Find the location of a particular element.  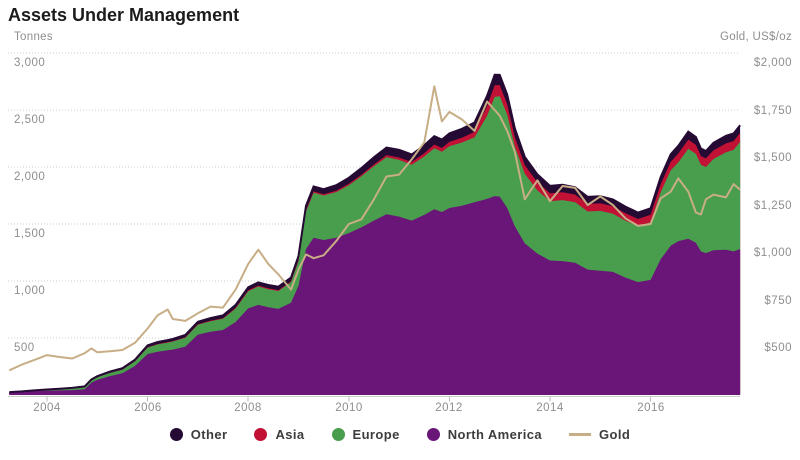

x-tick-label: 2016 is located at coordinates (651, 408).